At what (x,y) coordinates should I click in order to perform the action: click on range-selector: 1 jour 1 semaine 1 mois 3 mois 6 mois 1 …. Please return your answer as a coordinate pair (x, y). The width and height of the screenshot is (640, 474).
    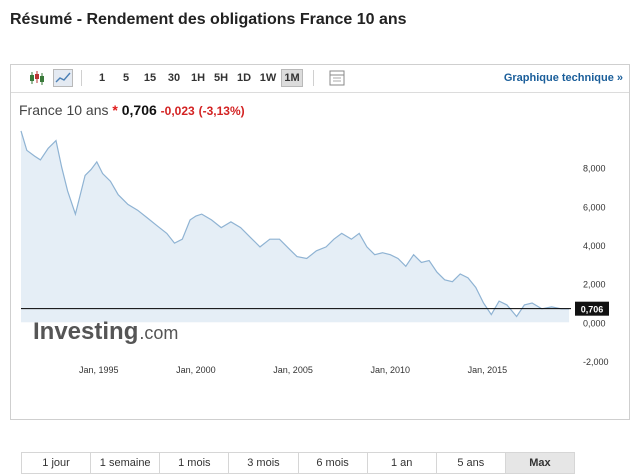
    Looking at the image, I should click on (298, 463).